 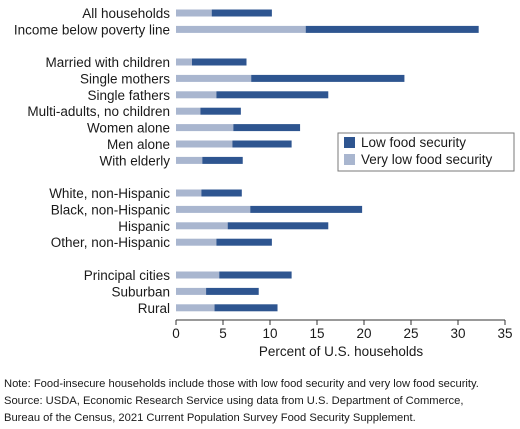 I want to click on category-label: Married with children, so click(x=107, y=62).